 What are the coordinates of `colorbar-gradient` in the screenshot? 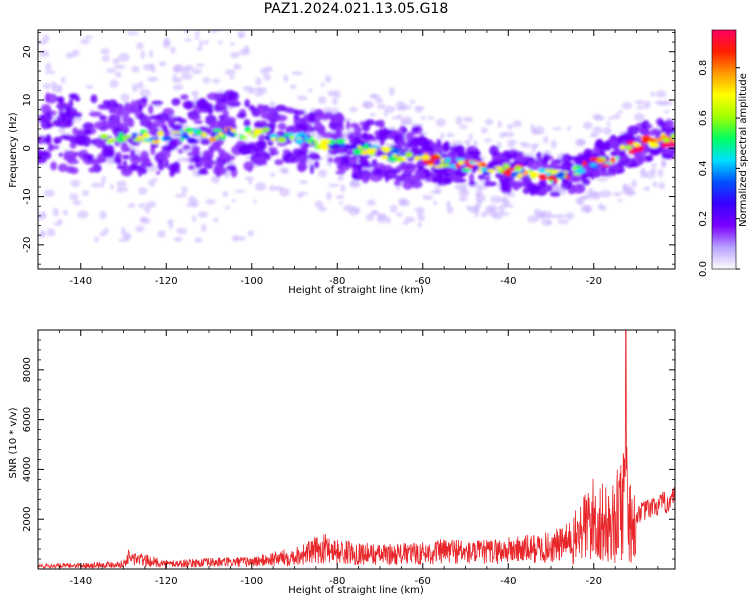 It's located at (724, 149).